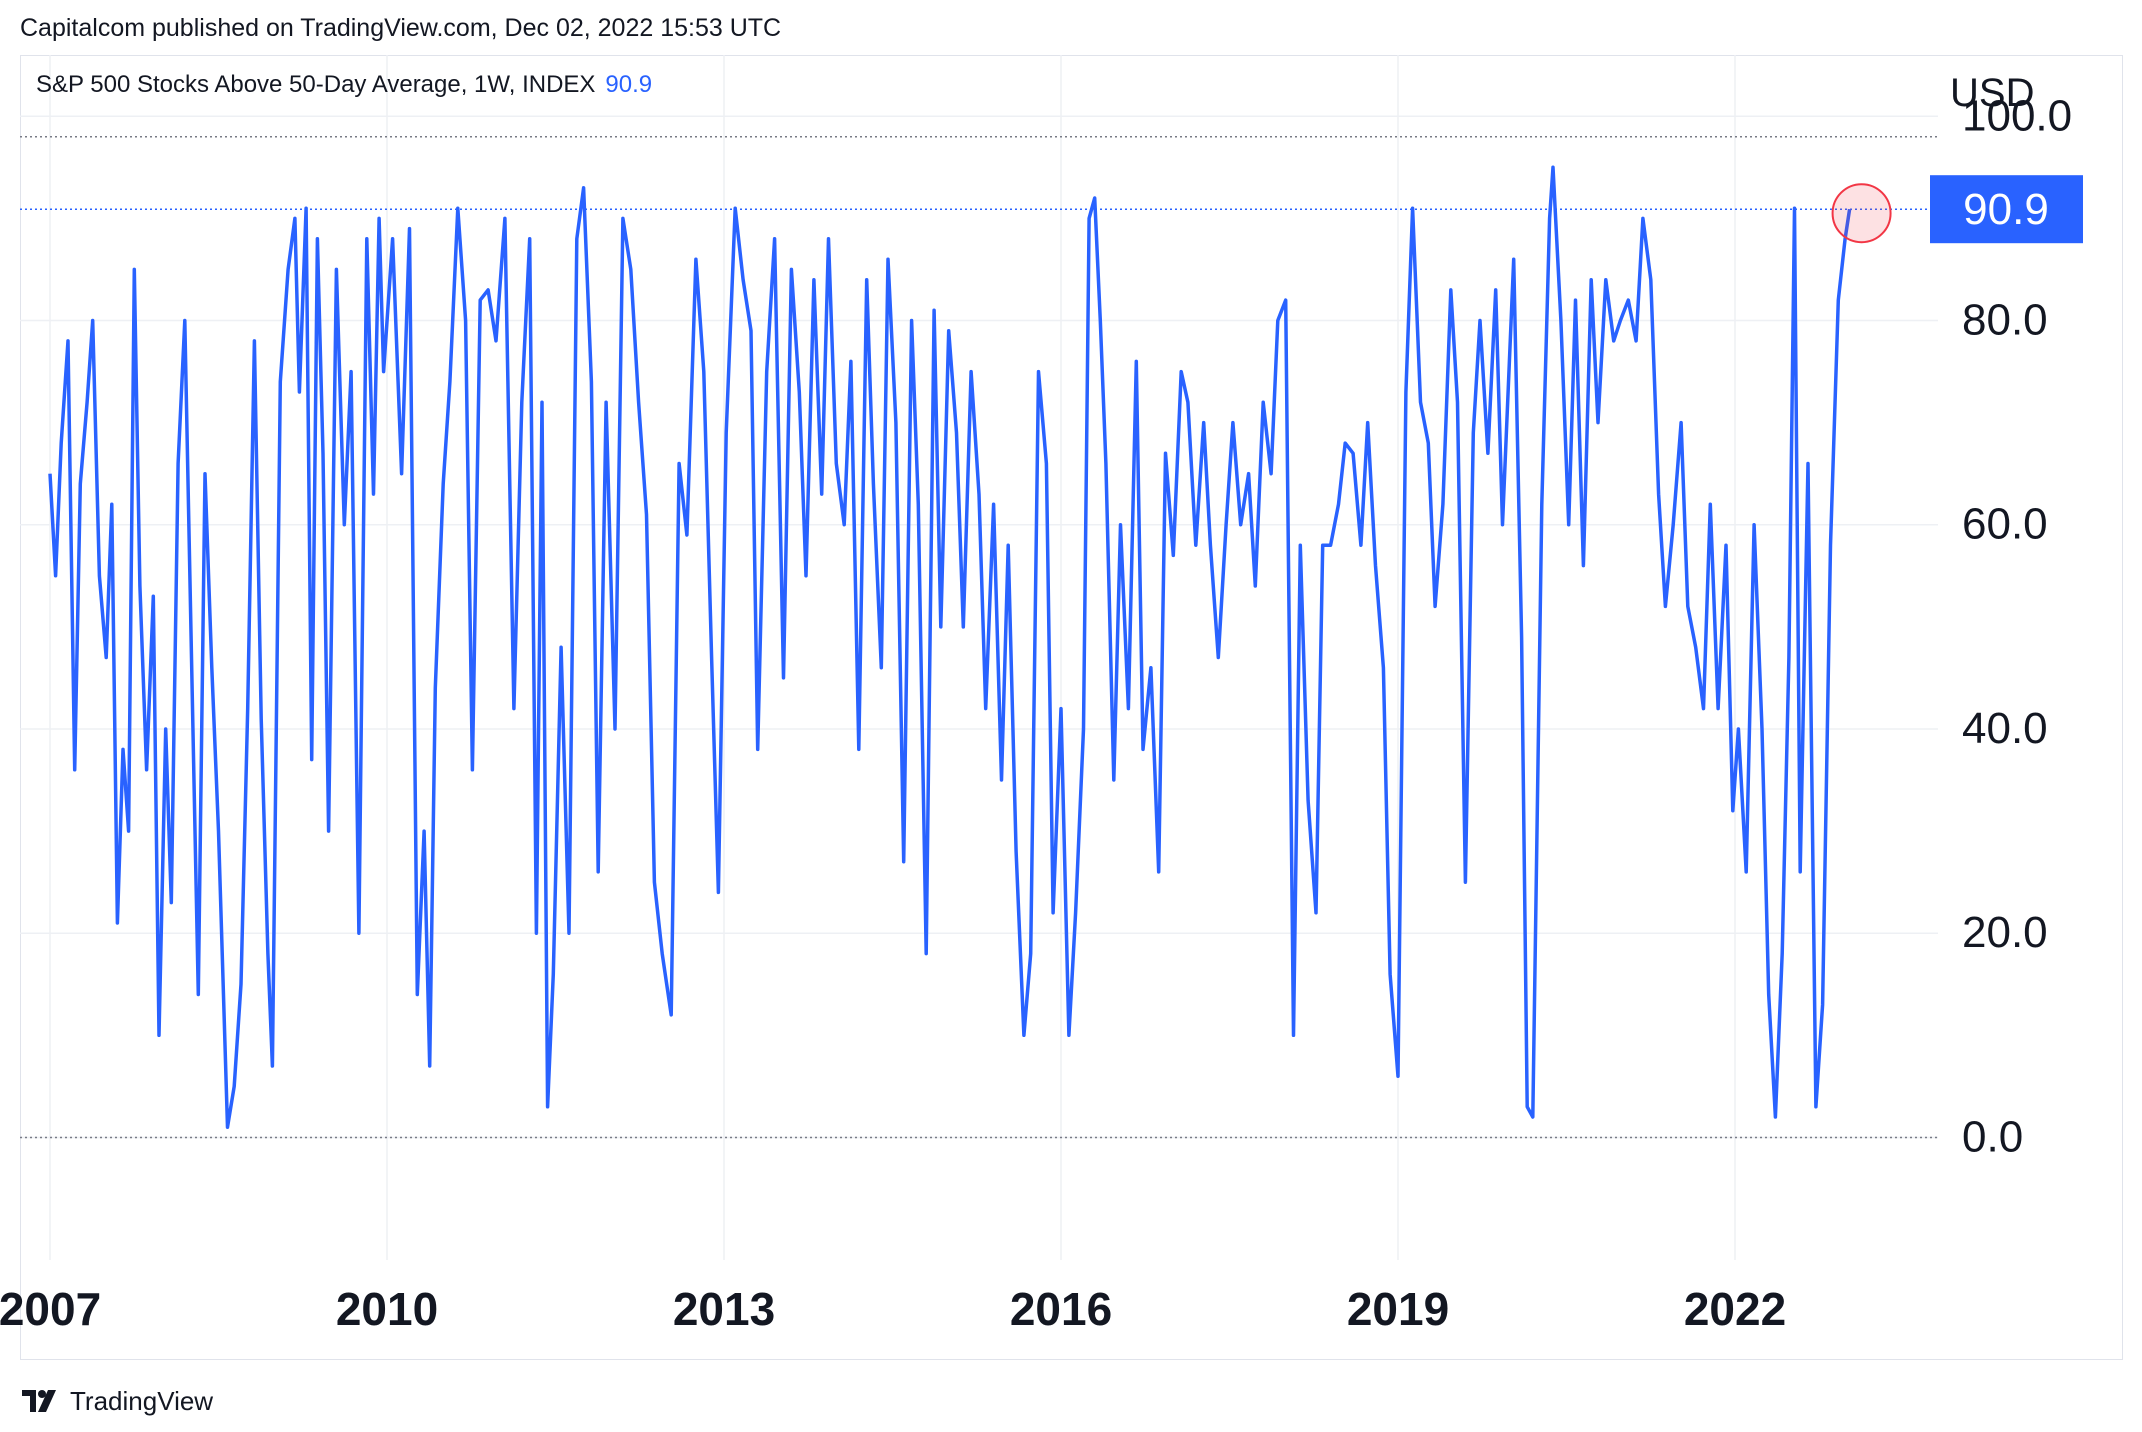  I want to click on y-tick-label: 60.0, so click(2005, 524).